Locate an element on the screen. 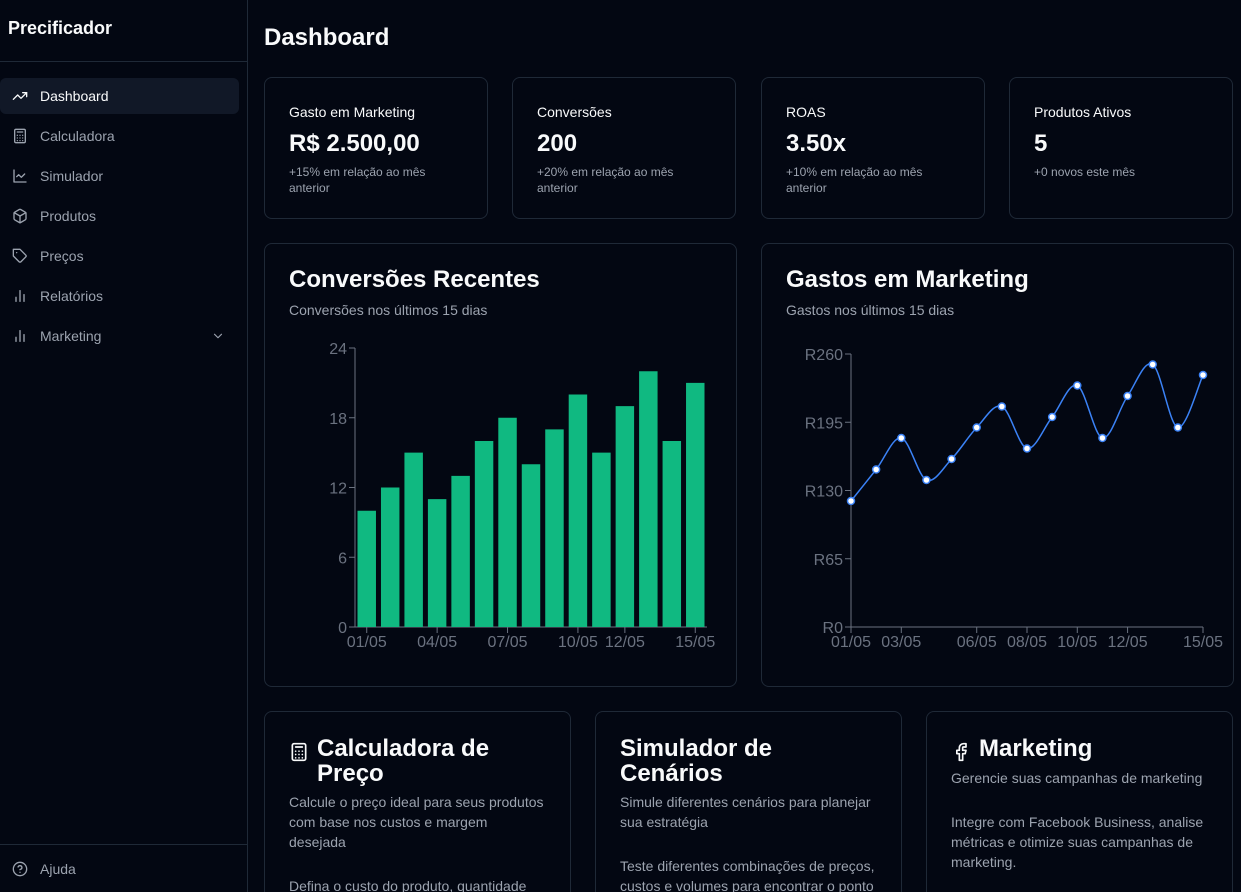 The height and width of the screenshot is (892, 1241). chart-subtitle: Gastos nos últimos 15 dias is located at coordinates (870, 310).